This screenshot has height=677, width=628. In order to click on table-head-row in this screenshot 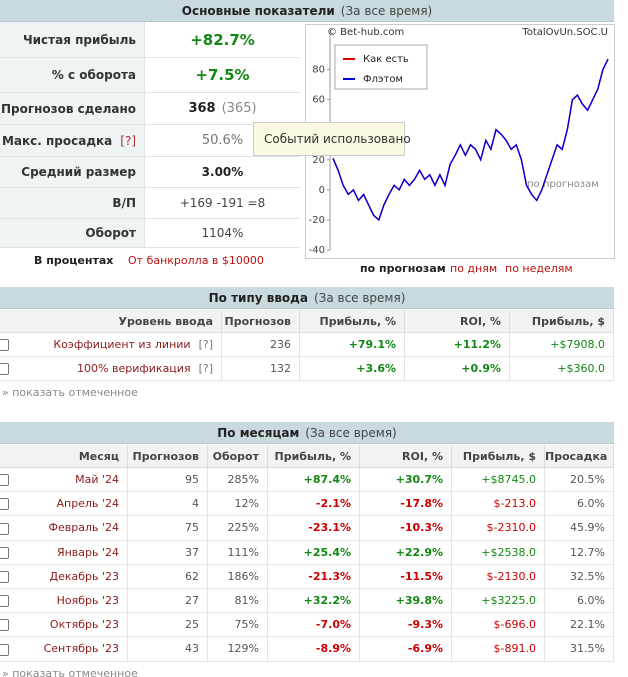, I will do `click(307, 456)`.